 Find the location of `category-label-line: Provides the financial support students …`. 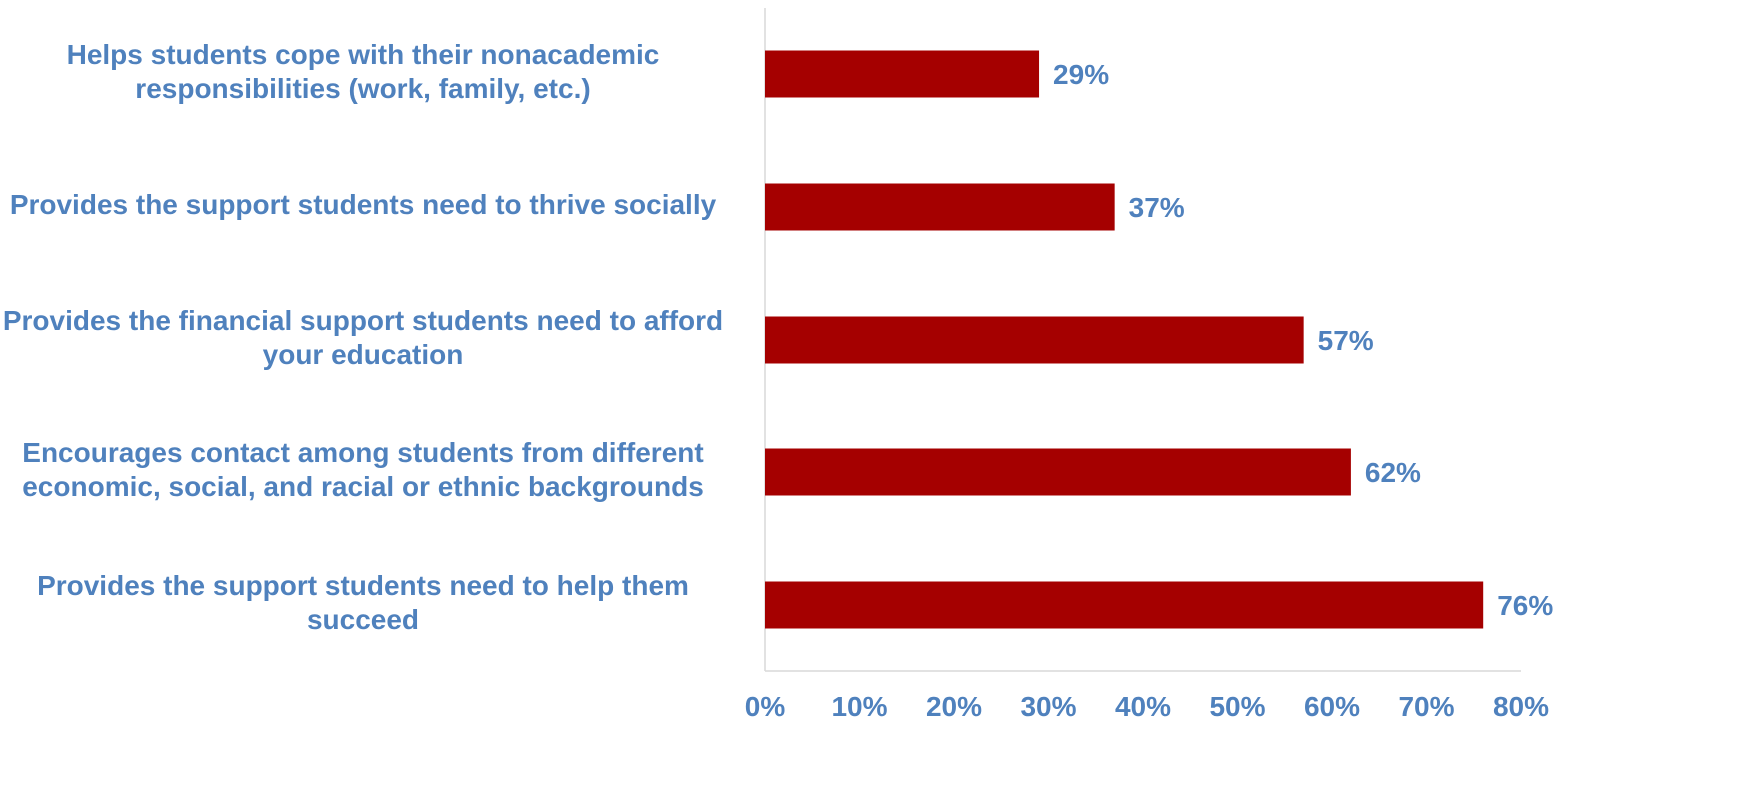

category-label-line: Provides the financial support students … is located at coordinates (363, 320).